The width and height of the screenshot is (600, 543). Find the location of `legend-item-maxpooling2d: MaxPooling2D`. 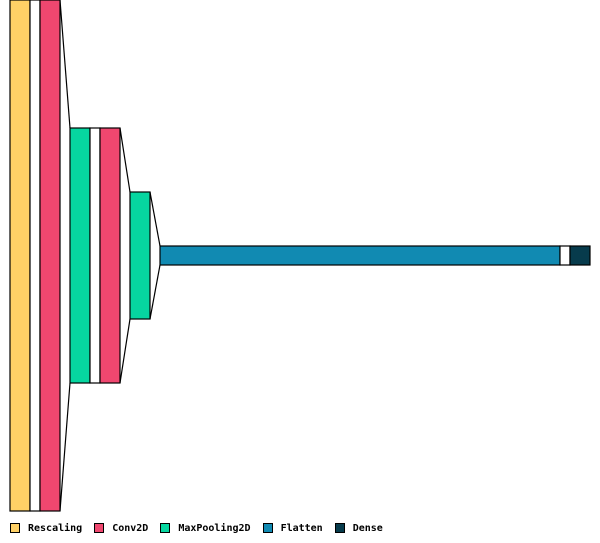

legend-item-maxpooling2d: MaxPooling2D is located at coordinates (205, 528).